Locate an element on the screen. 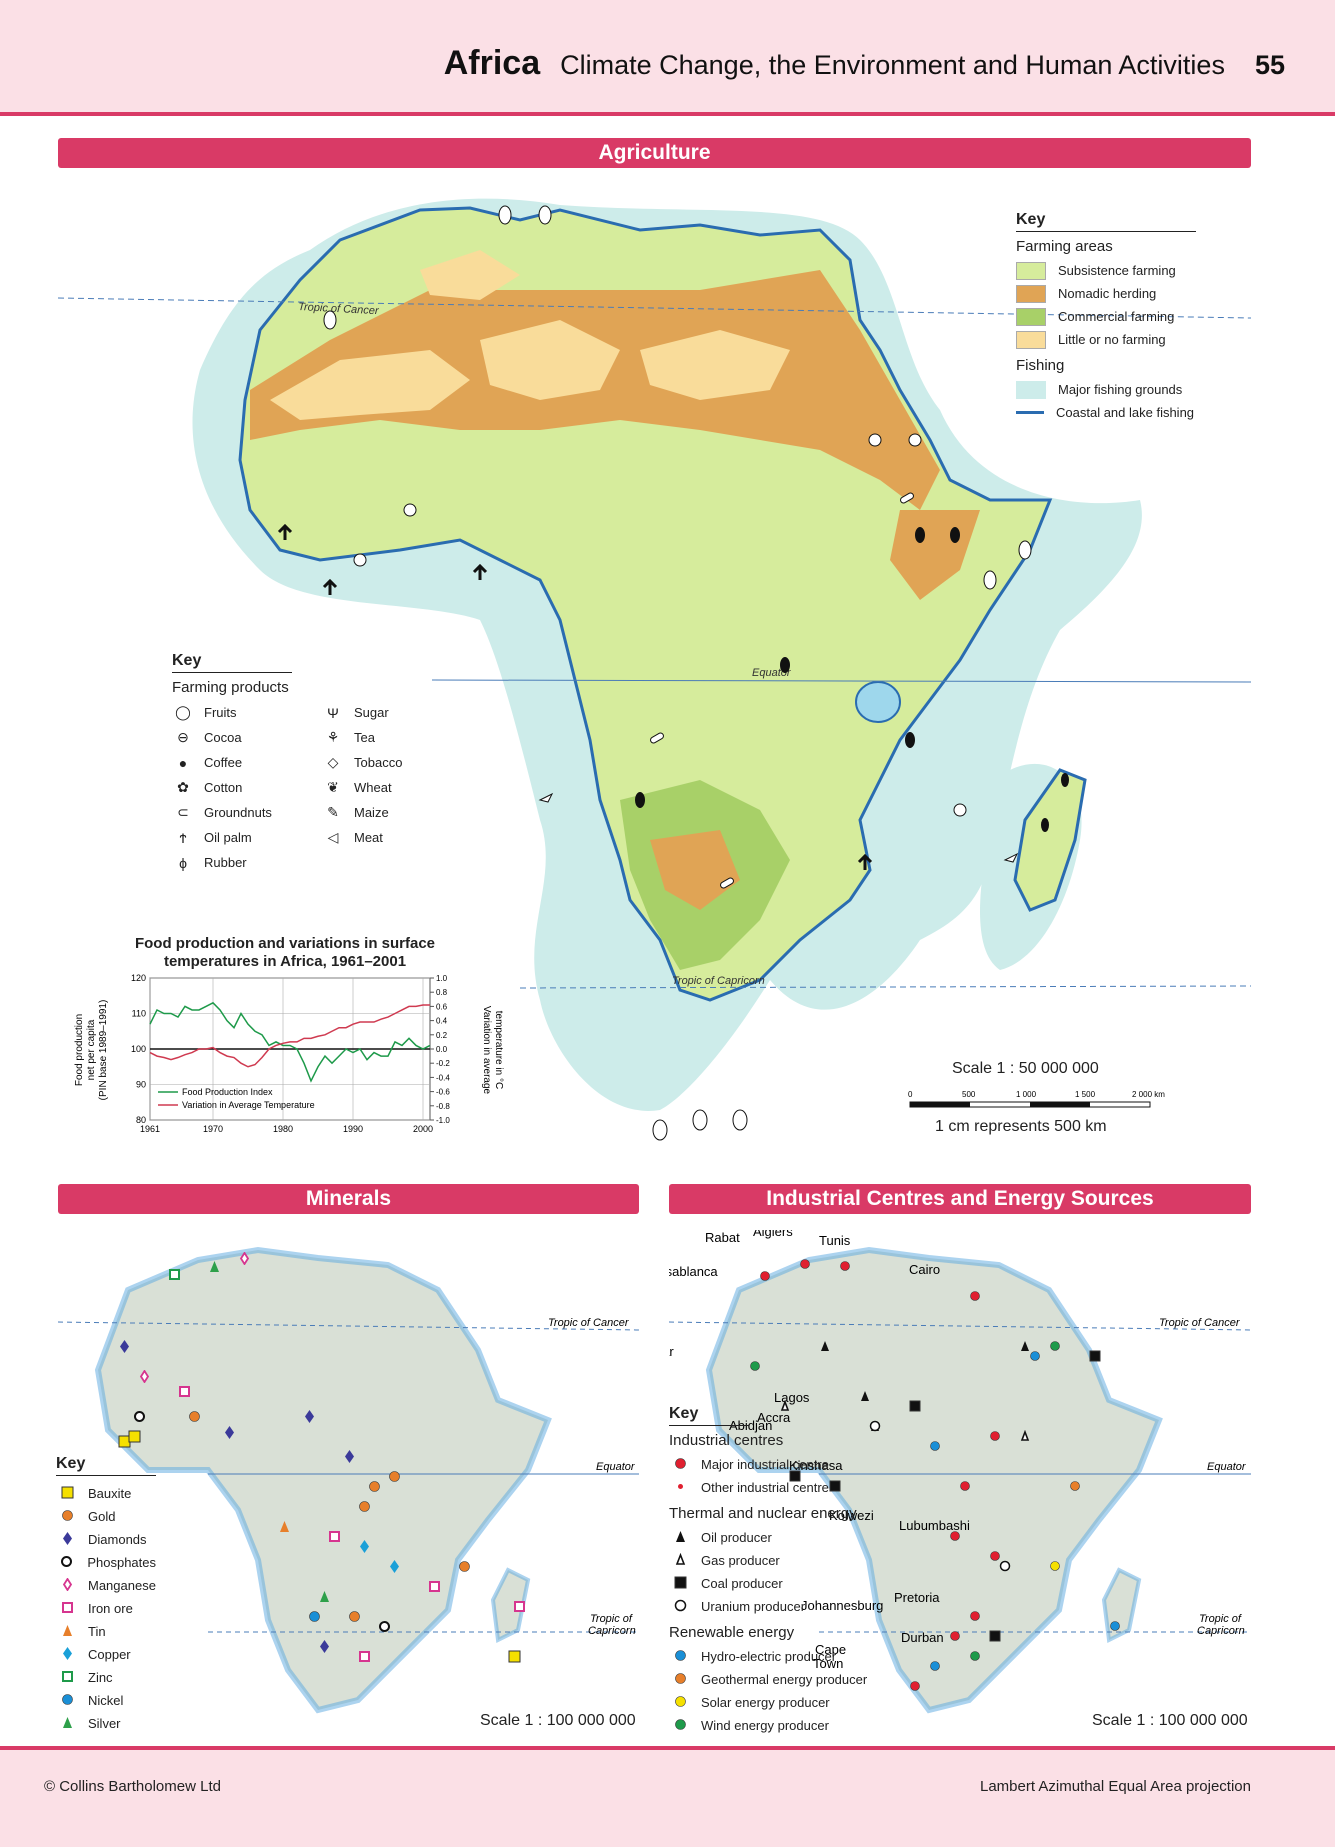 Image resolution: width=1335 pixels, height=1847 pixels. city-label: Lubumbashi is located at coordinates (934, 1525).